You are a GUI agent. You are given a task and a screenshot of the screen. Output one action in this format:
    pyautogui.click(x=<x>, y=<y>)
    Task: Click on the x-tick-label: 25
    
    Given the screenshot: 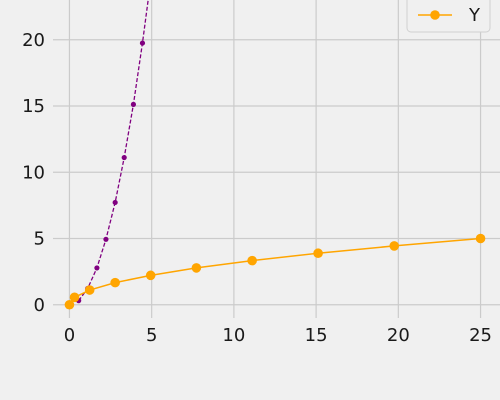 What is the action you would take?
    pyautogui.click(x=480, y=335)
    